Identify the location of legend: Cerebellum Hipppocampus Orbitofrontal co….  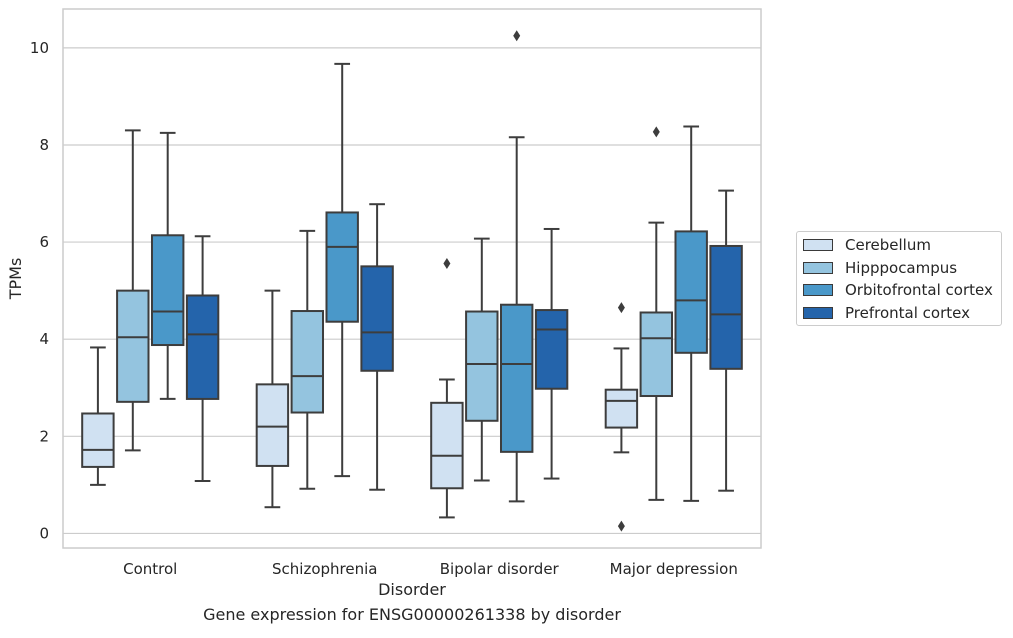
(899, 278).